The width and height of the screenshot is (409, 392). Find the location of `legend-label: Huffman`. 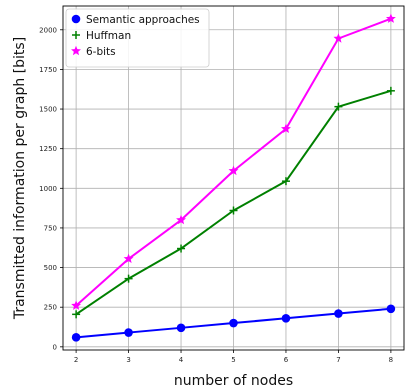

legend-label: Huffman is located at coordinates (108, 36).